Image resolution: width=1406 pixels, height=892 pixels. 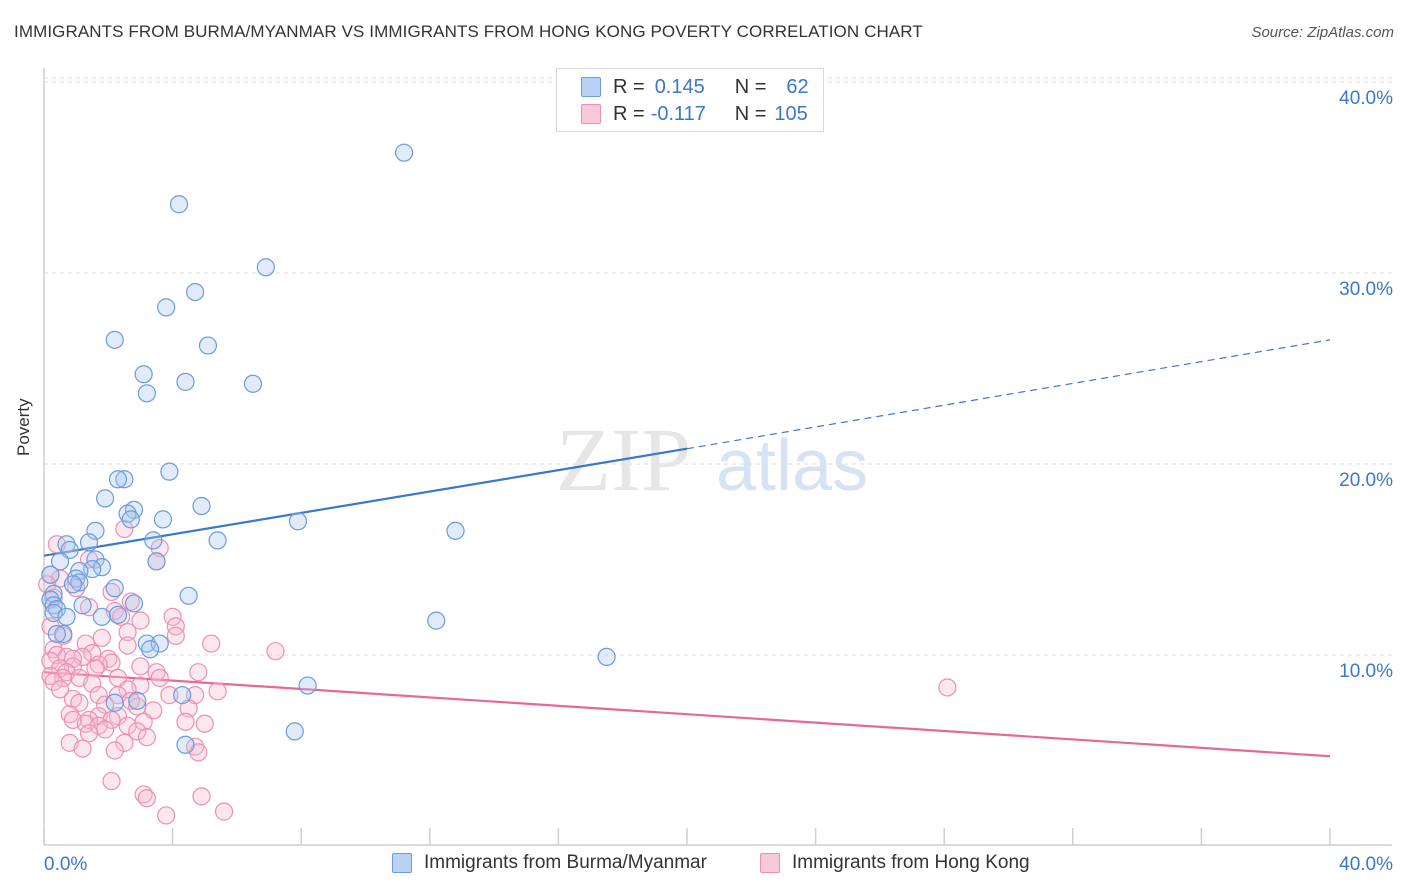 I want to click on watermark-zip: ZIP, so click(x=623, y=460).